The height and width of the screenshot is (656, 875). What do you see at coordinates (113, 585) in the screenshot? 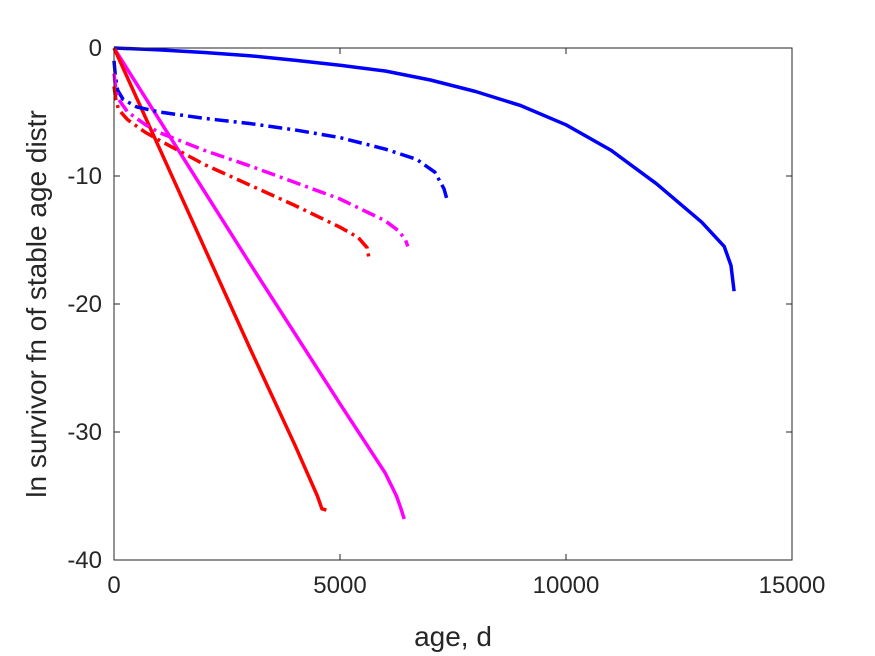
I see `x-tick-label: 0` at bounding box center [113, 585].